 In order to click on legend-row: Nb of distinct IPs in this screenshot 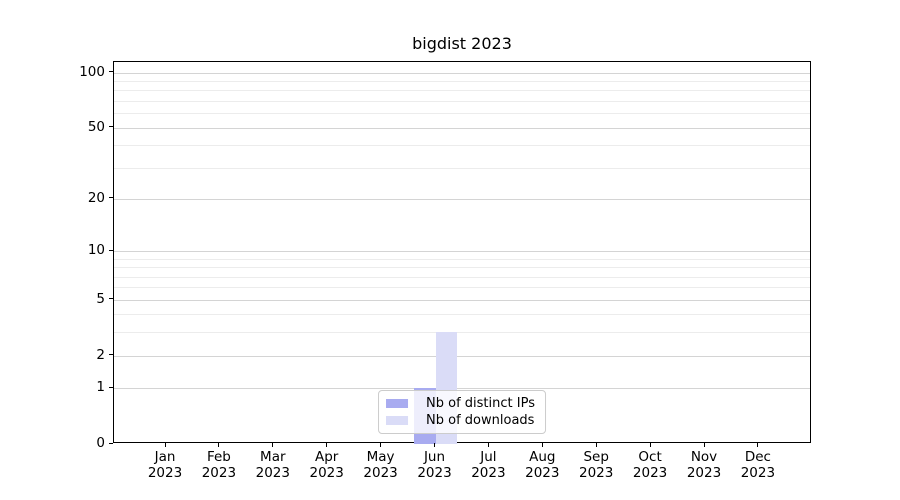, I will do `click(460, 403)`.